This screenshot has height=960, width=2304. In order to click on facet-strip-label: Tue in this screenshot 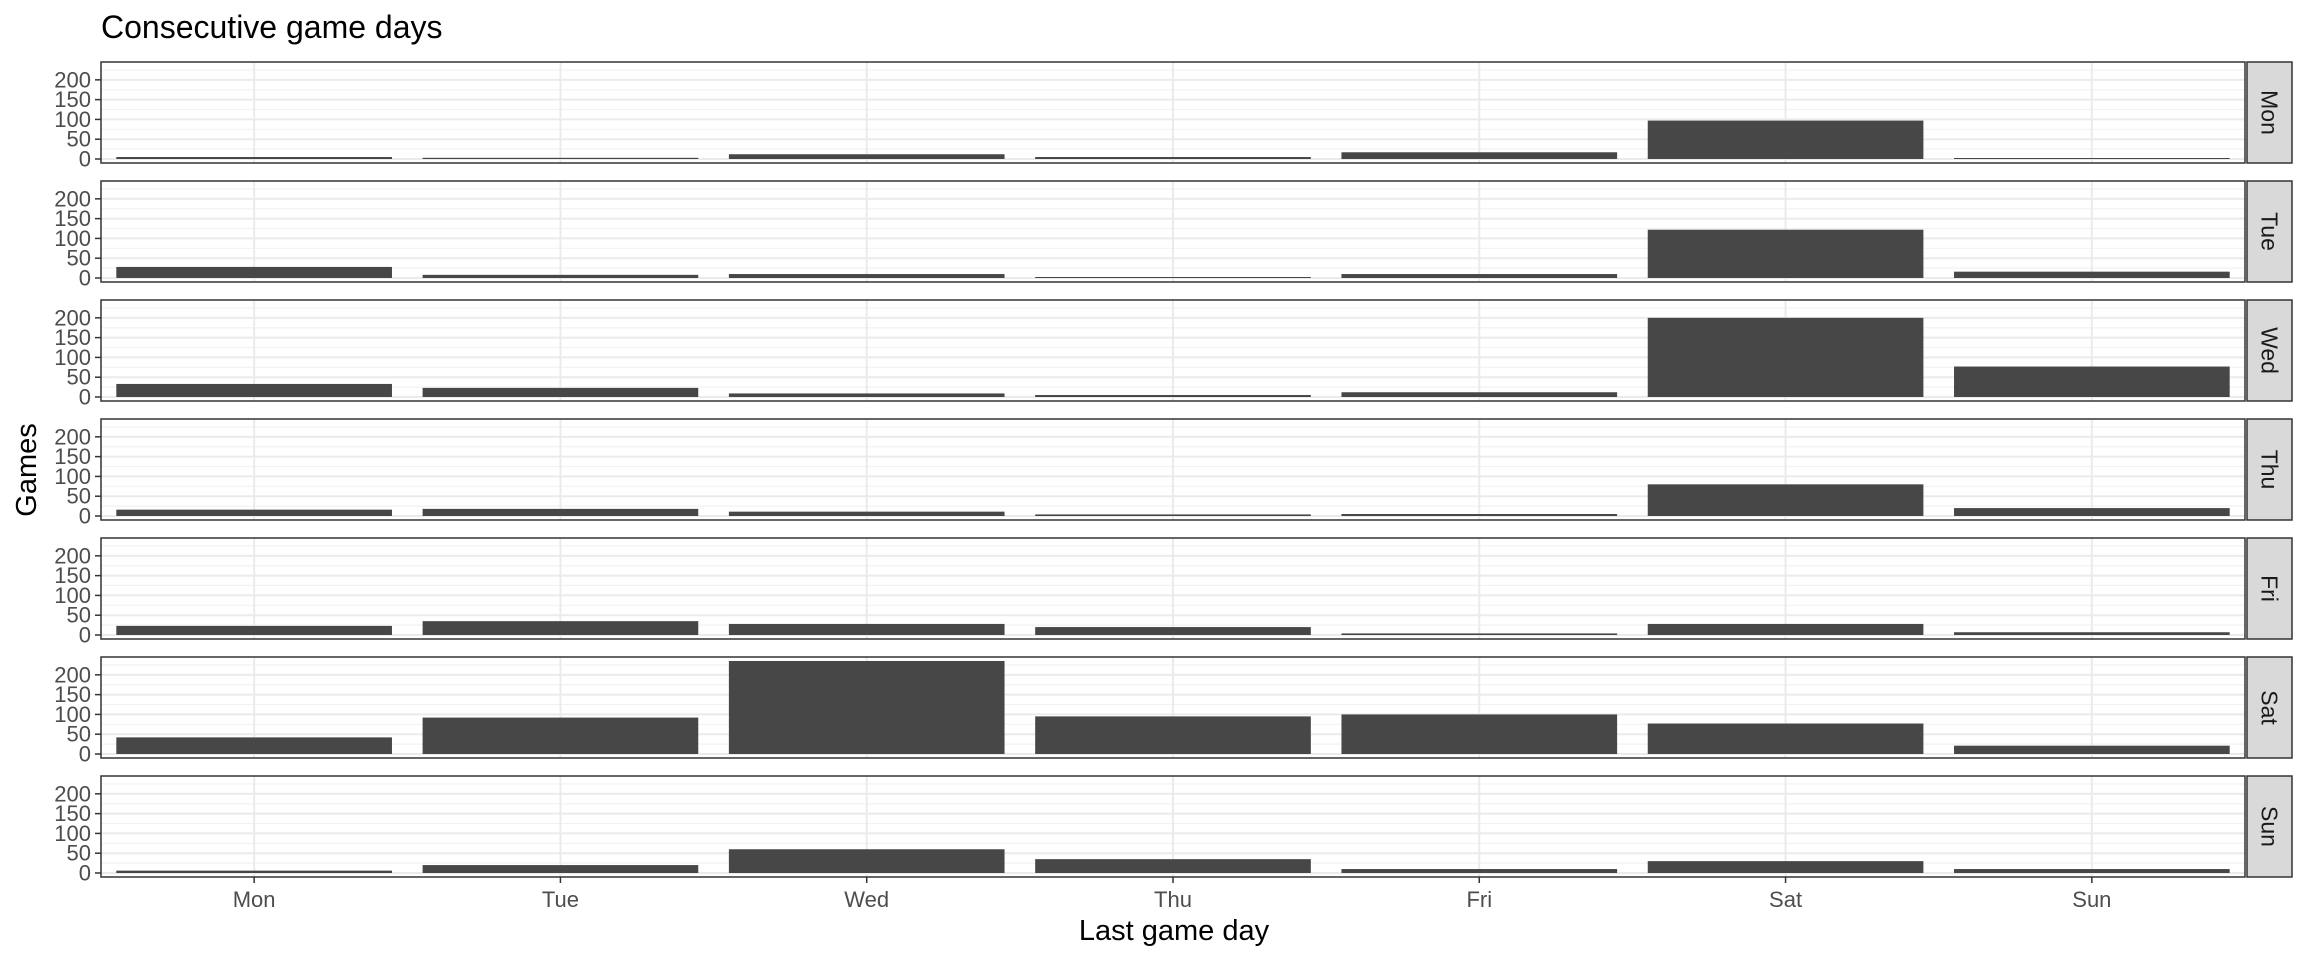, I will do `click(2270, 231)`.